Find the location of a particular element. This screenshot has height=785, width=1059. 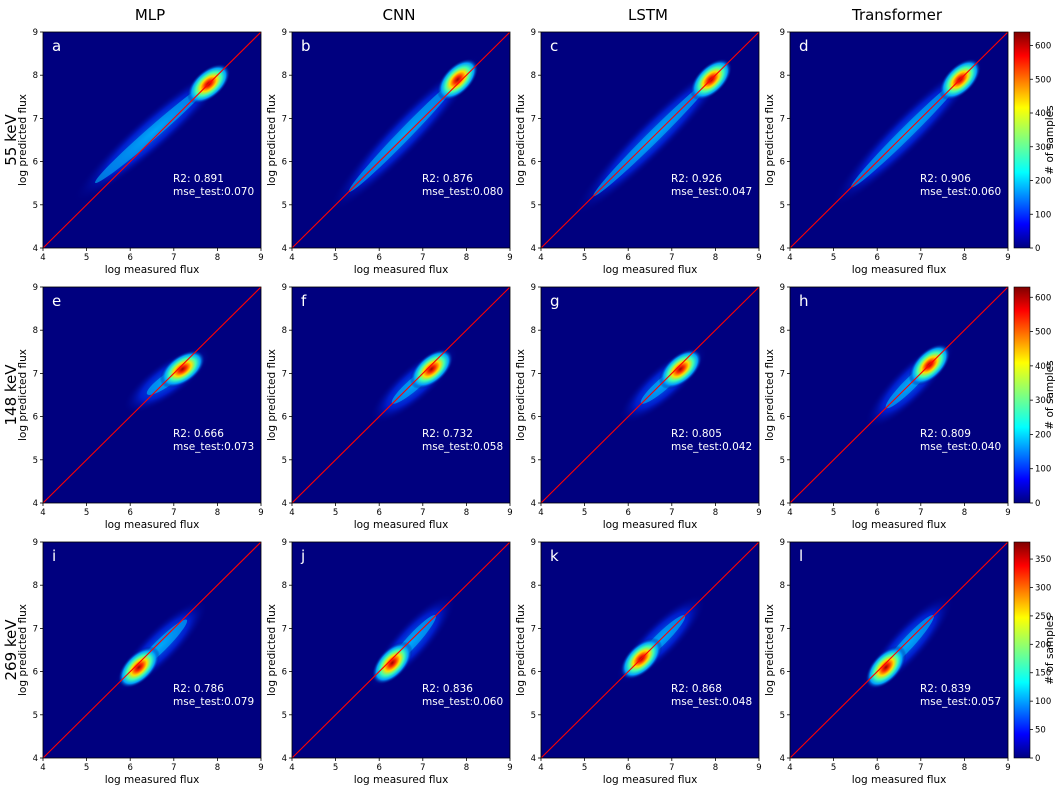

panel-letter: f is located at coordinates (304, 301).